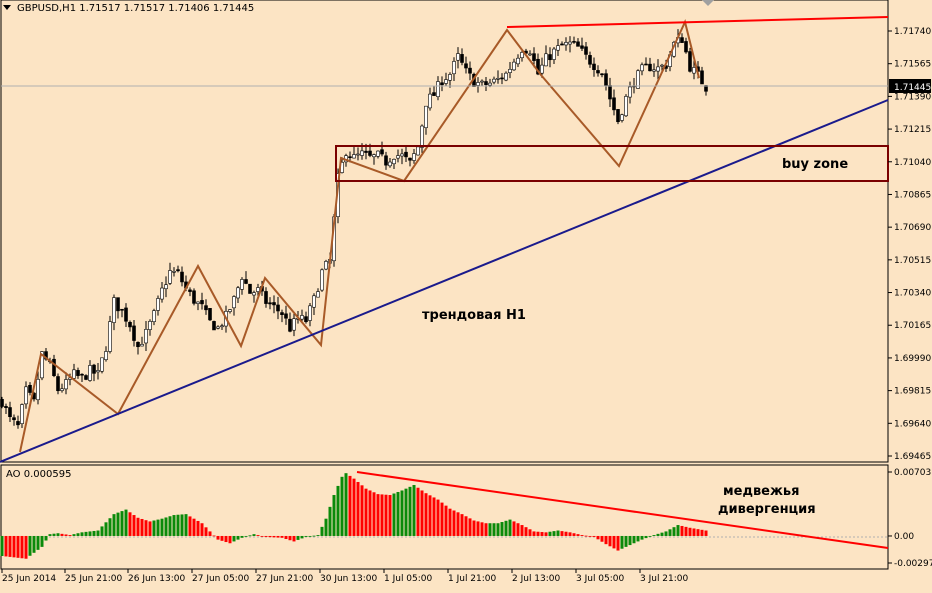 This screenshot has height=593, width=932. I want to click on time-tick-label: 2 Jul 13:00, so click(536, 579).